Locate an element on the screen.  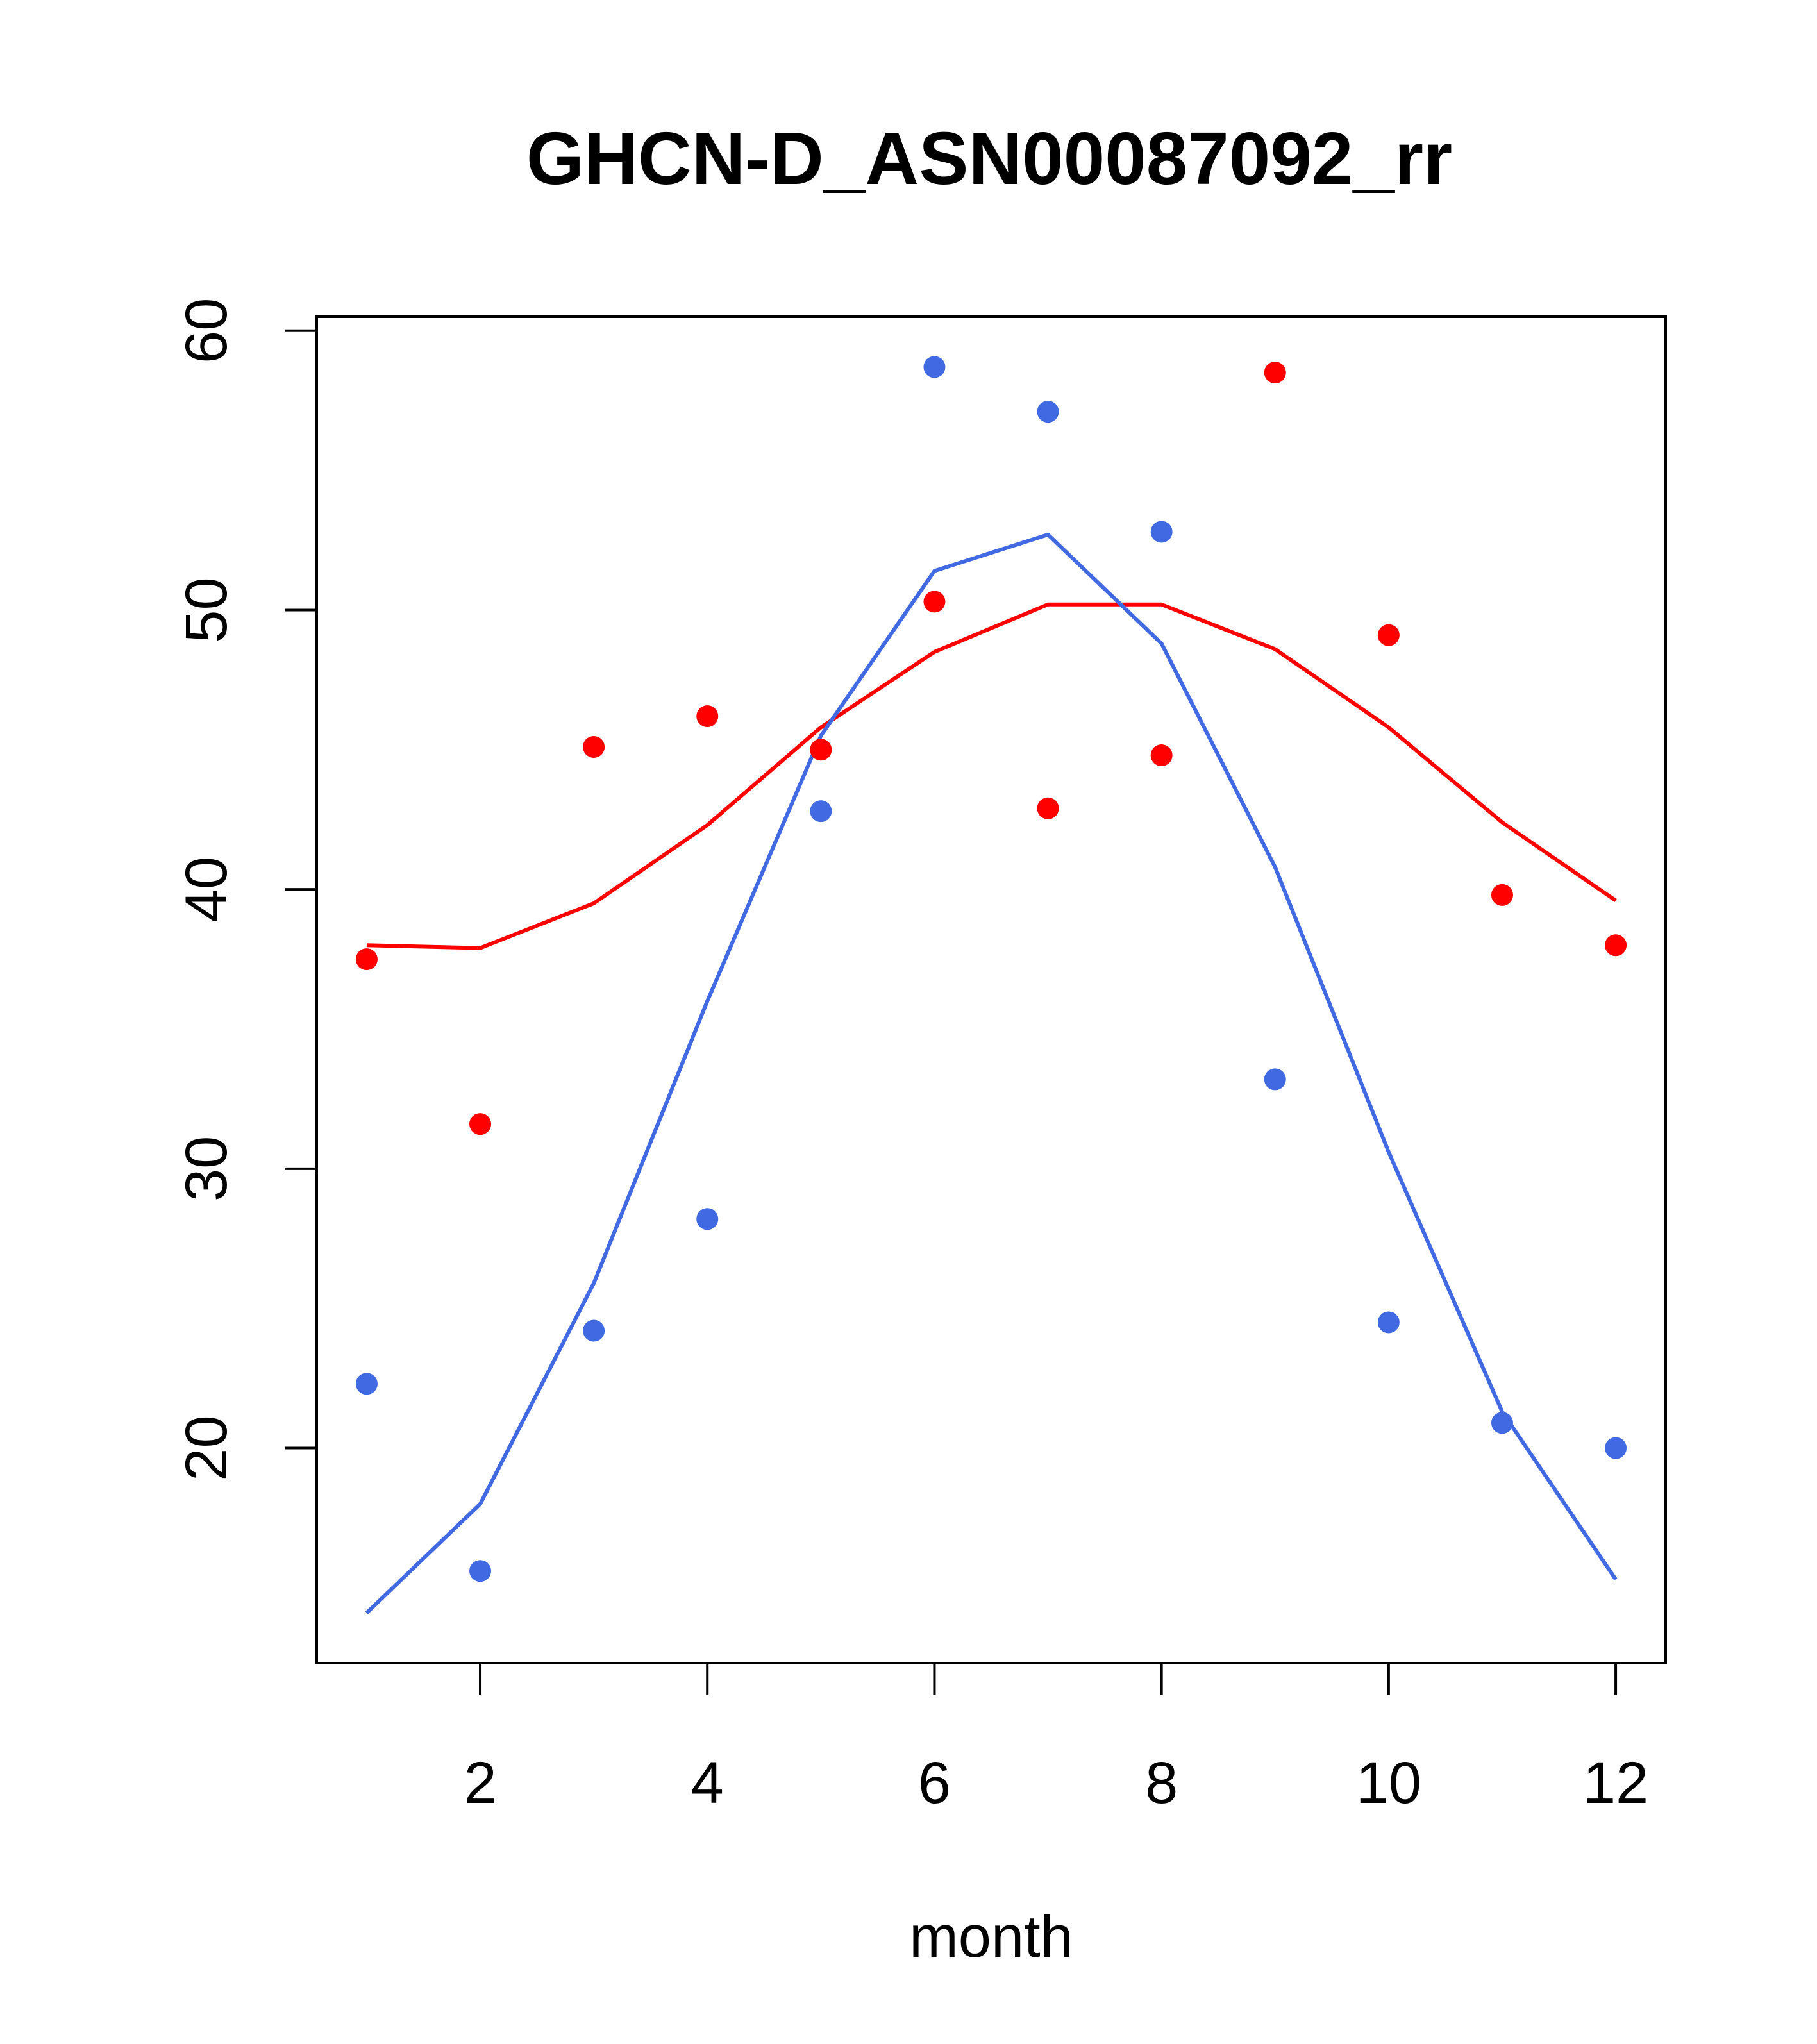
y-tick-label: 40 is located at coordinates (207, 889).